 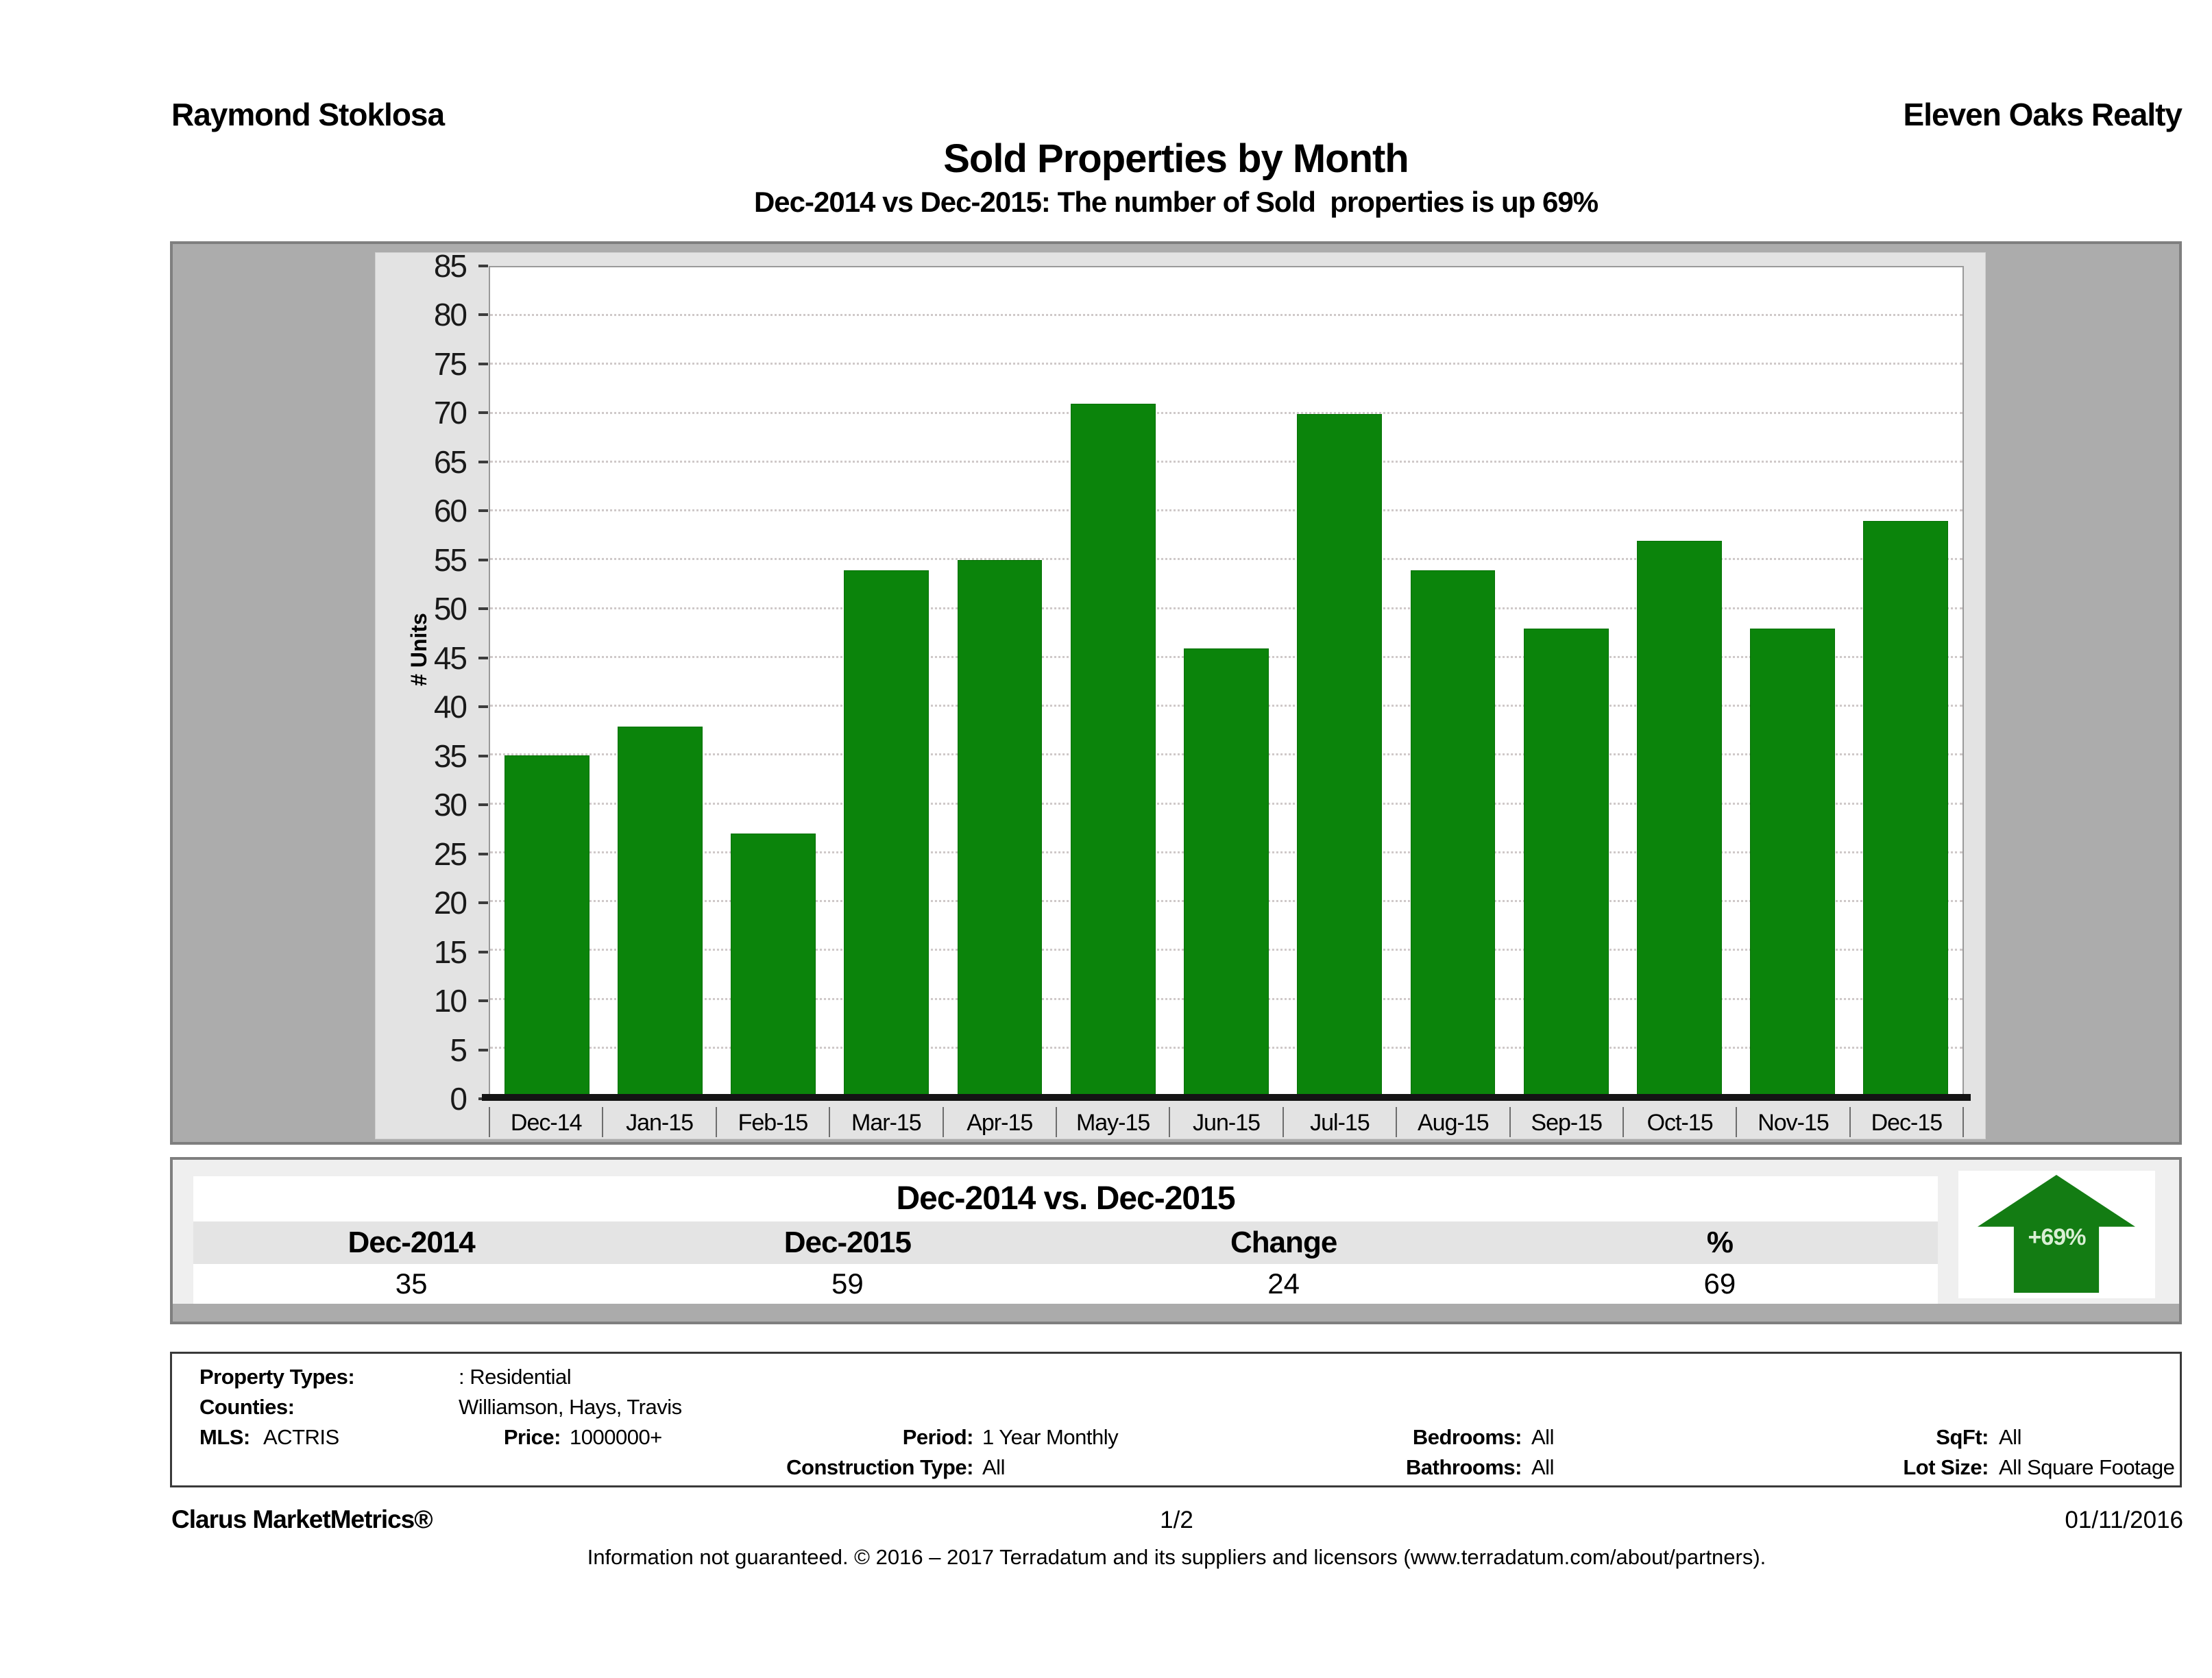 I want to click on summary-val-dec2014: 35, so click(x=411, y=1283).